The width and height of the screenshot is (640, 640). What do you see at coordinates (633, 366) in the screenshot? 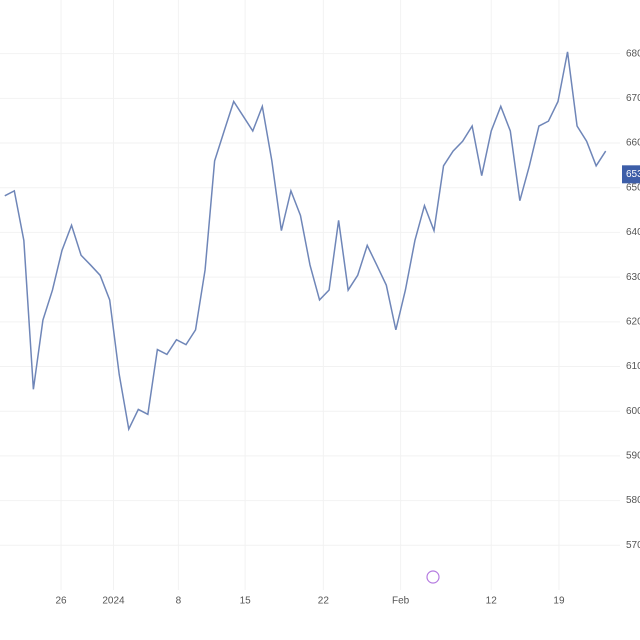
I see `y-tick-label: 6100` at bounding box center [633, 366].